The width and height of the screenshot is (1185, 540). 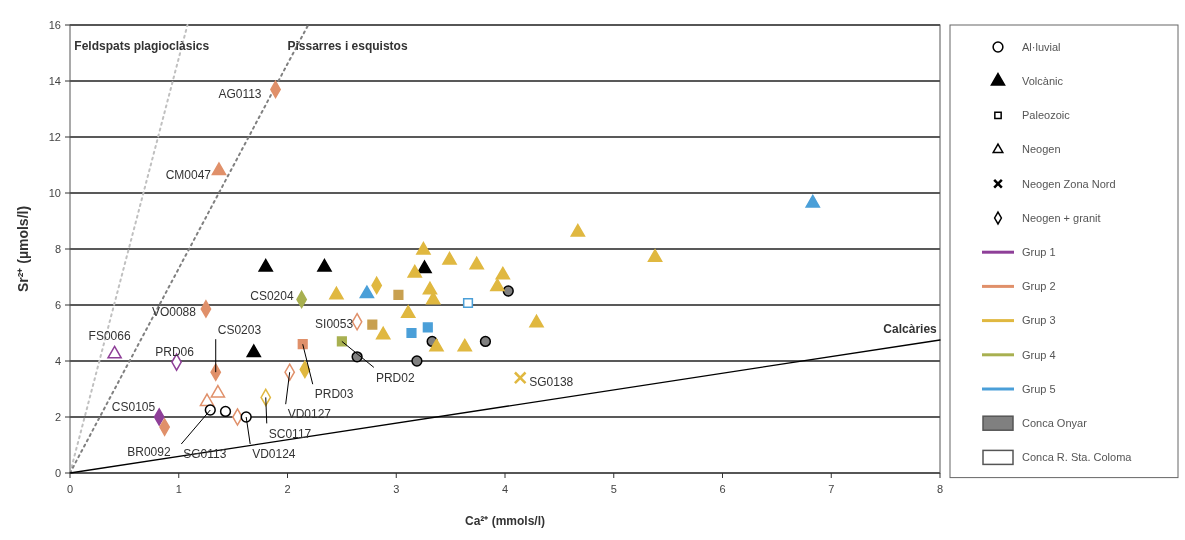 What do you see at coordinates (347, 46) in the screenshot?
I see `series-label: Pissarres i esquistos` at bounding box center [347, 46].